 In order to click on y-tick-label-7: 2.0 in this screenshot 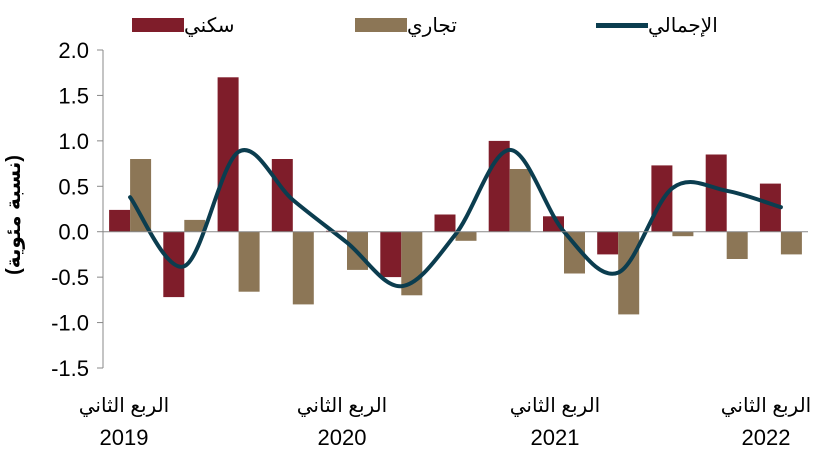, I will do `click(73, 50)`.